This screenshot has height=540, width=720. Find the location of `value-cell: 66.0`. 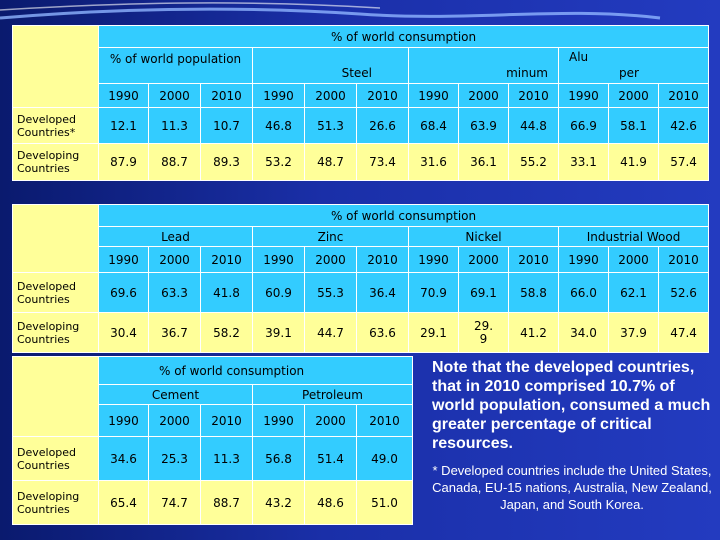

value-cell: 66.0 is located at coordinates (583, 292).